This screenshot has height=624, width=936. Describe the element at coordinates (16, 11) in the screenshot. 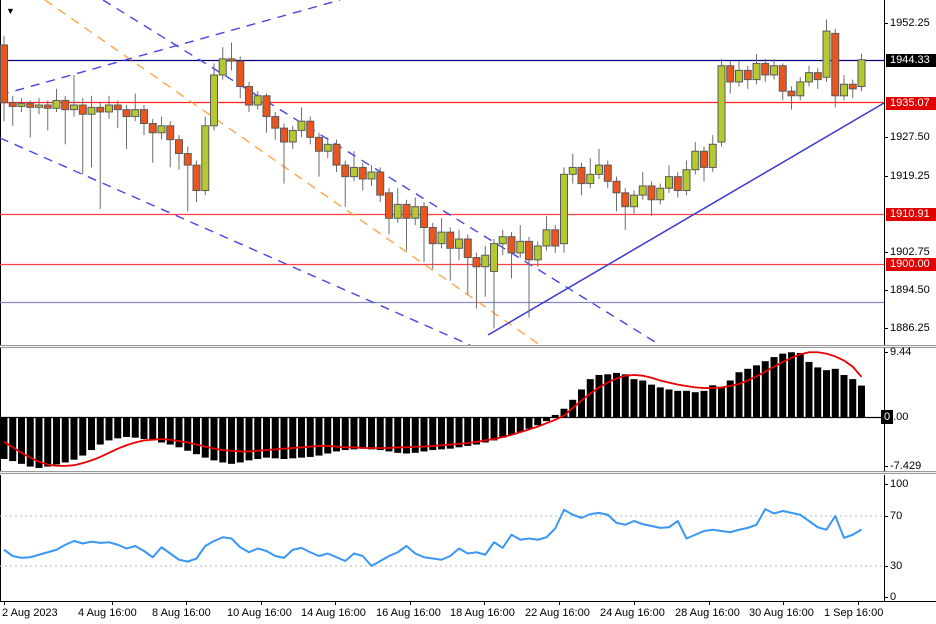

I see `chart-title: ▼` at that location.